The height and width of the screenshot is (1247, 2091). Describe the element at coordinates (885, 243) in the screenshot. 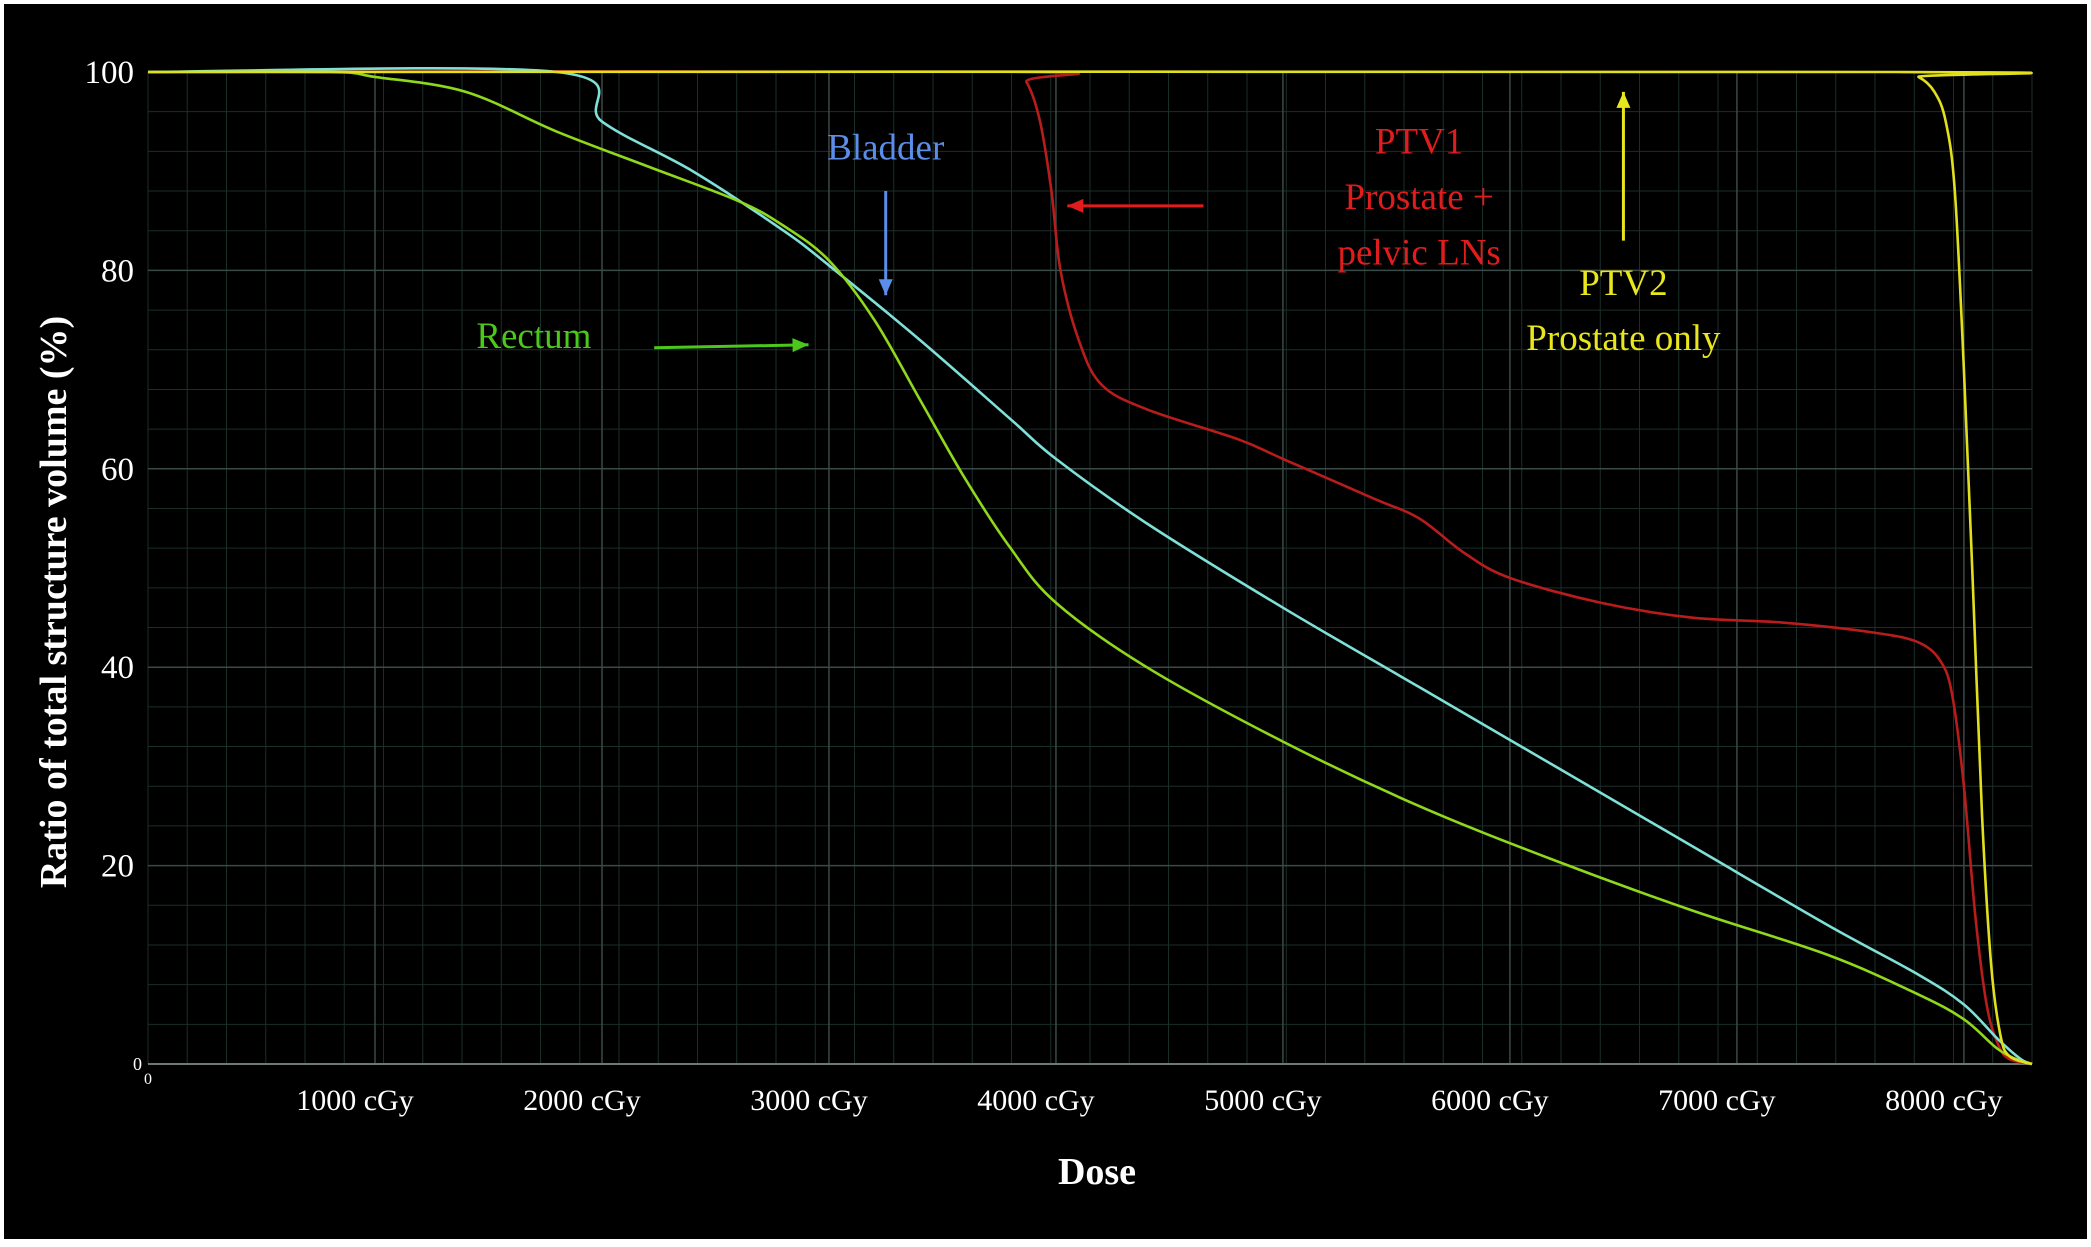

I see `bladder-arrow` at that location.